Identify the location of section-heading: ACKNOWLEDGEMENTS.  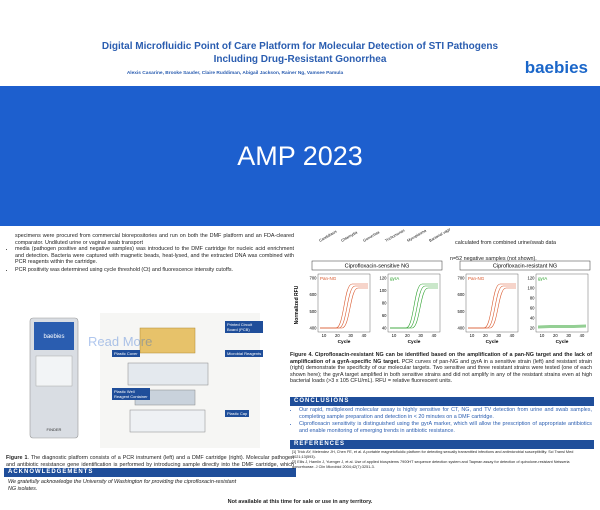
(150, 472).